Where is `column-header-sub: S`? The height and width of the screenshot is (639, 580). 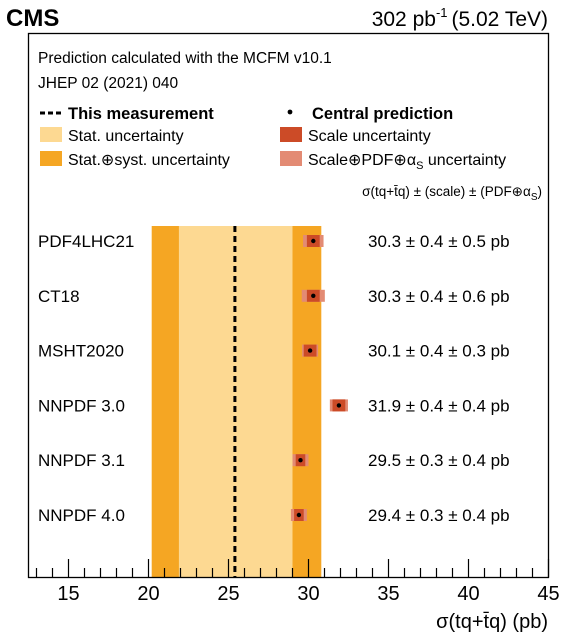 column-header-sub: S is located at coordinates (534, 197).